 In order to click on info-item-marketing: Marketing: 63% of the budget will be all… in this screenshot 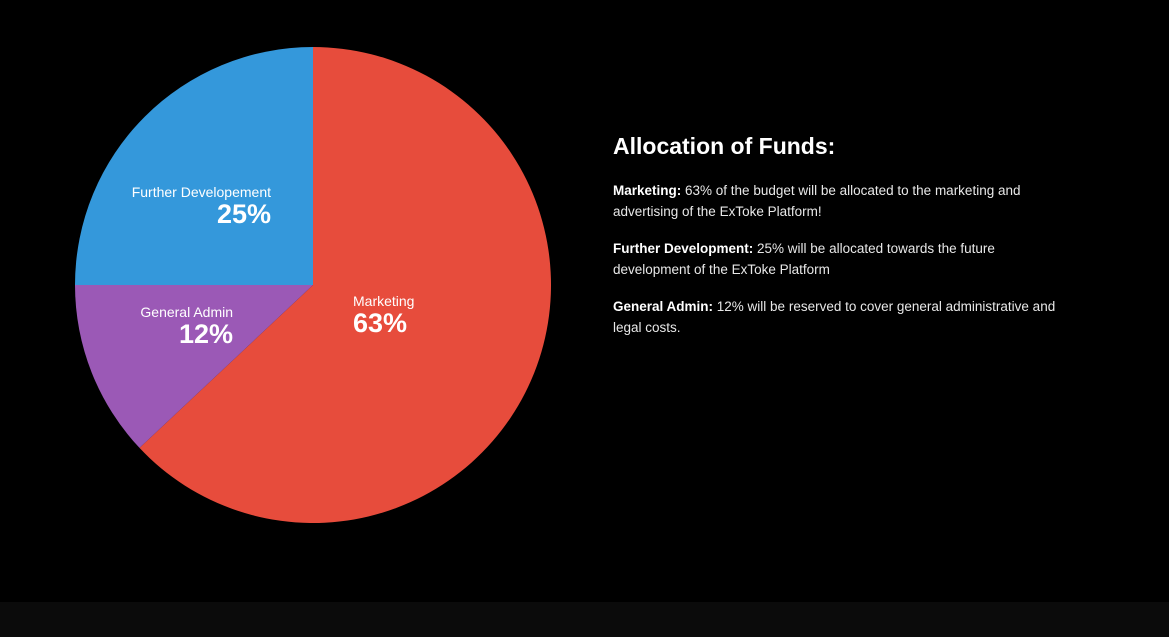, I will do `click(843, 201)`.